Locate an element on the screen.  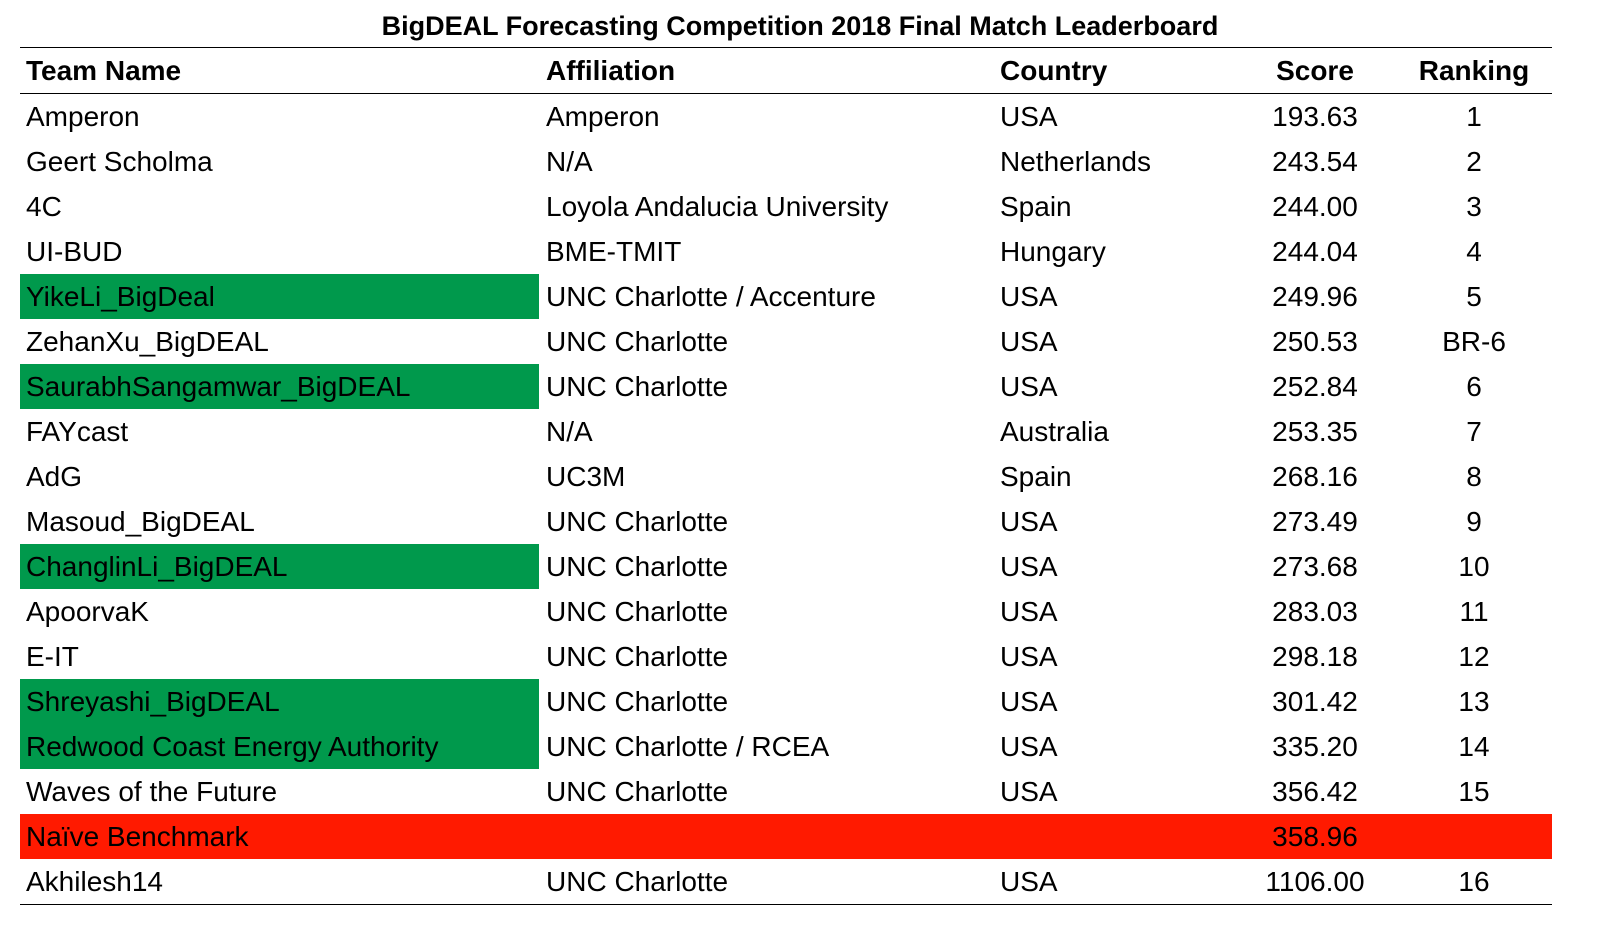
team-name-cell: Masoud_BigDEAL is located at coordinates (140, 521).